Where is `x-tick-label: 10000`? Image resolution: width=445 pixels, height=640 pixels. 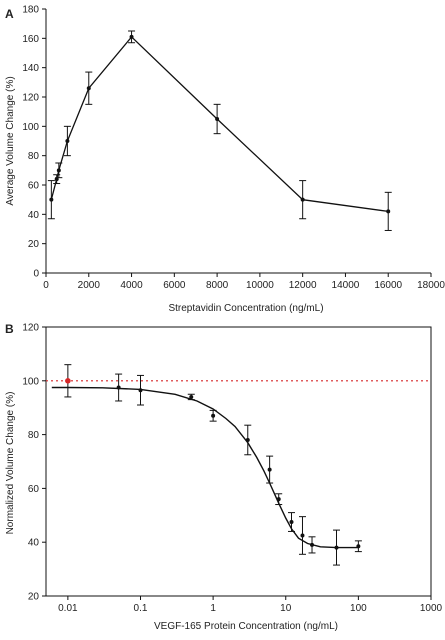
x-tick-label: 10000 is located at coordinates (260, 285).